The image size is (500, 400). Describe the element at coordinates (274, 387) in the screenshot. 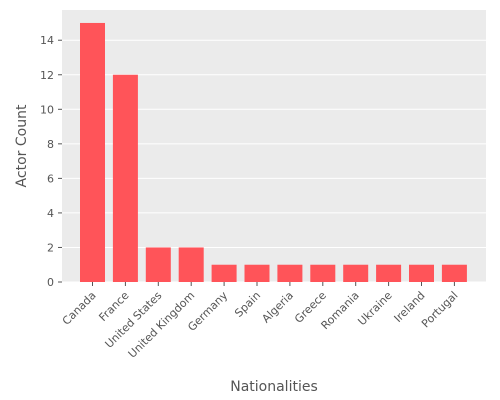

I see `x-axis-title: Nationalities` at that location.